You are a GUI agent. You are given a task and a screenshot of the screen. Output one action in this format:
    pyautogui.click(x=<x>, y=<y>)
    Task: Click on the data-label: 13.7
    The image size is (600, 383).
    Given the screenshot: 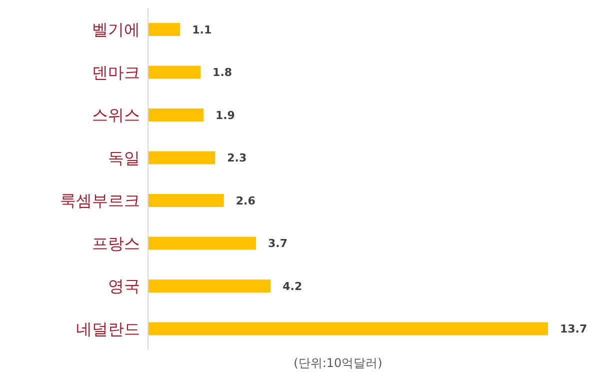 What is the action you would take?
    pyautogui.click(x=574, y=329)
    